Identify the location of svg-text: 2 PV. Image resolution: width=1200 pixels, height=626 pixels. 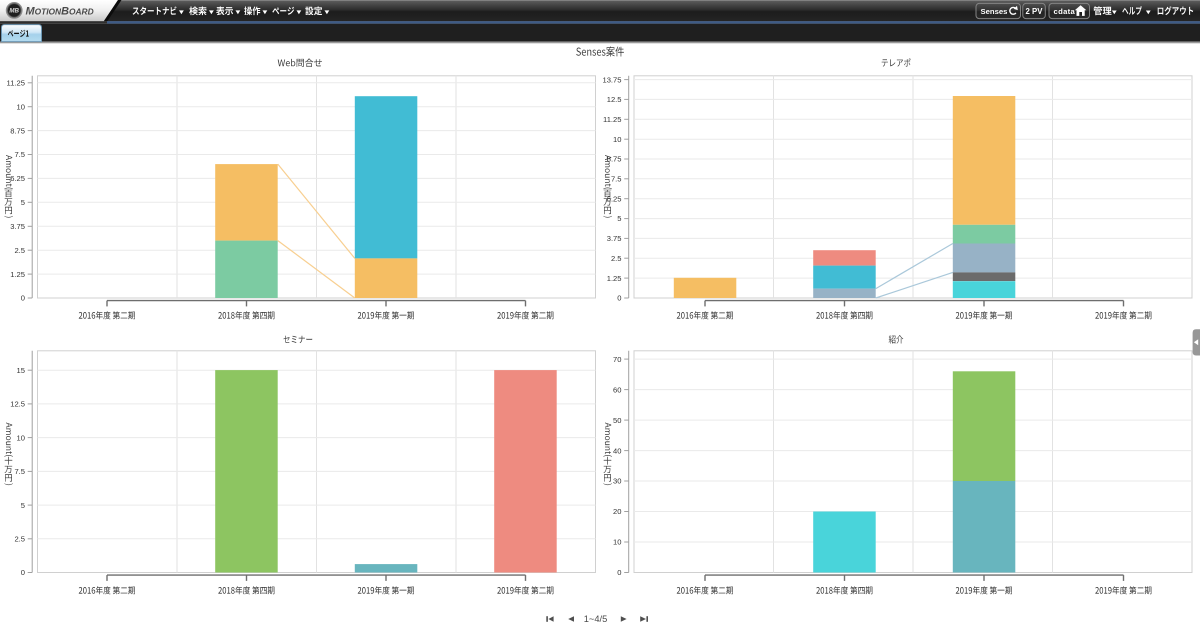
(1035, 11).